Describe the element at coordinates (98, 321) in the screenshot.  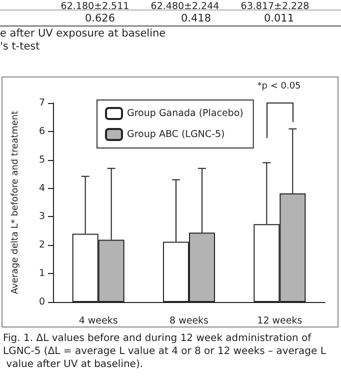
I see `x-tick-label: 4 weeks` at that location.